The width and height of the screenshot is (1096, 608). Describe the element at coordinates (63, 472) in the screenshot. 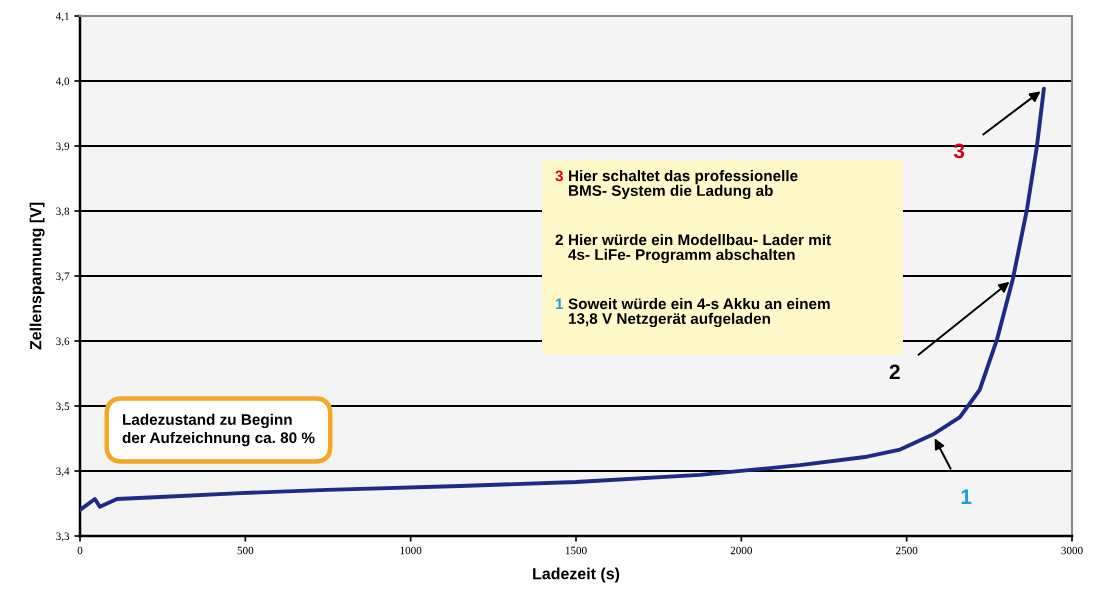

I see `y-tick-label: 3,4` at that location.